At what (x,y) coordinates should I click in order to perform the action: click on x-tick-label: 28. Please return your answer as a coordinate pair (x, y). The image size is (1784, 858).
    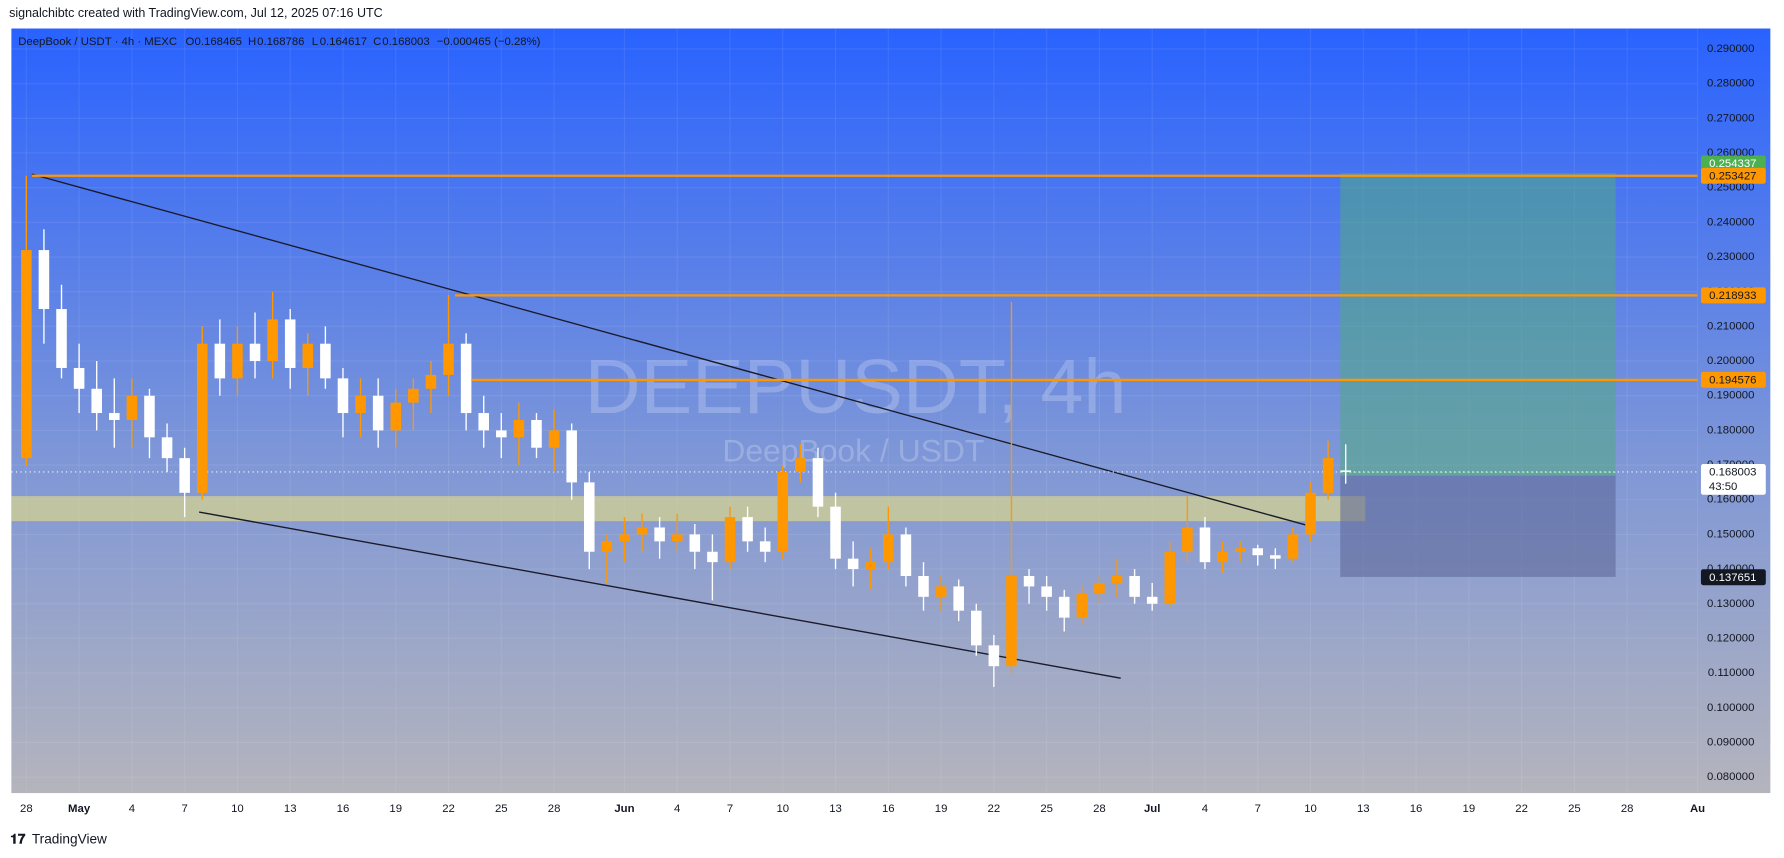
    Looking at the image, I should click on (1099, 809).